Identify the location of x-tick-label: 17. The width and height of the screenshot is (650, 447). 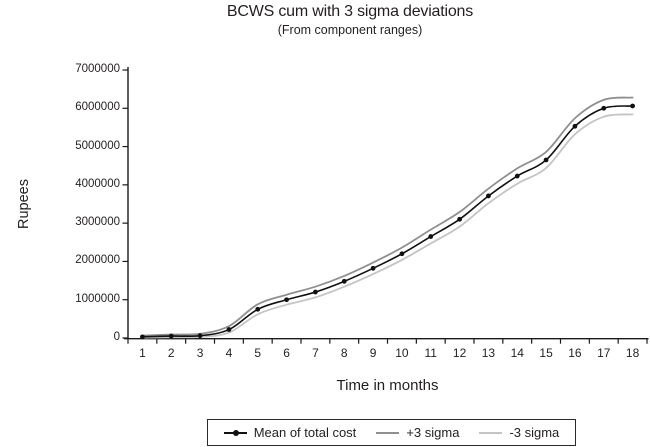
(604, 353).